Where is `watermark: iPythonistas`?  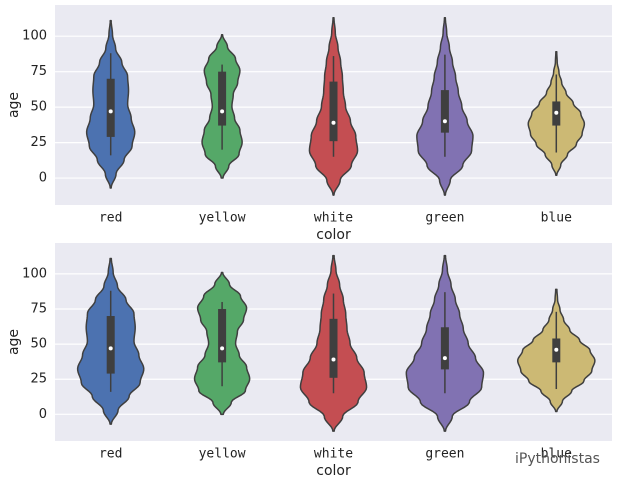
watermark: iPythonistas is located at coordinates (557, 459).